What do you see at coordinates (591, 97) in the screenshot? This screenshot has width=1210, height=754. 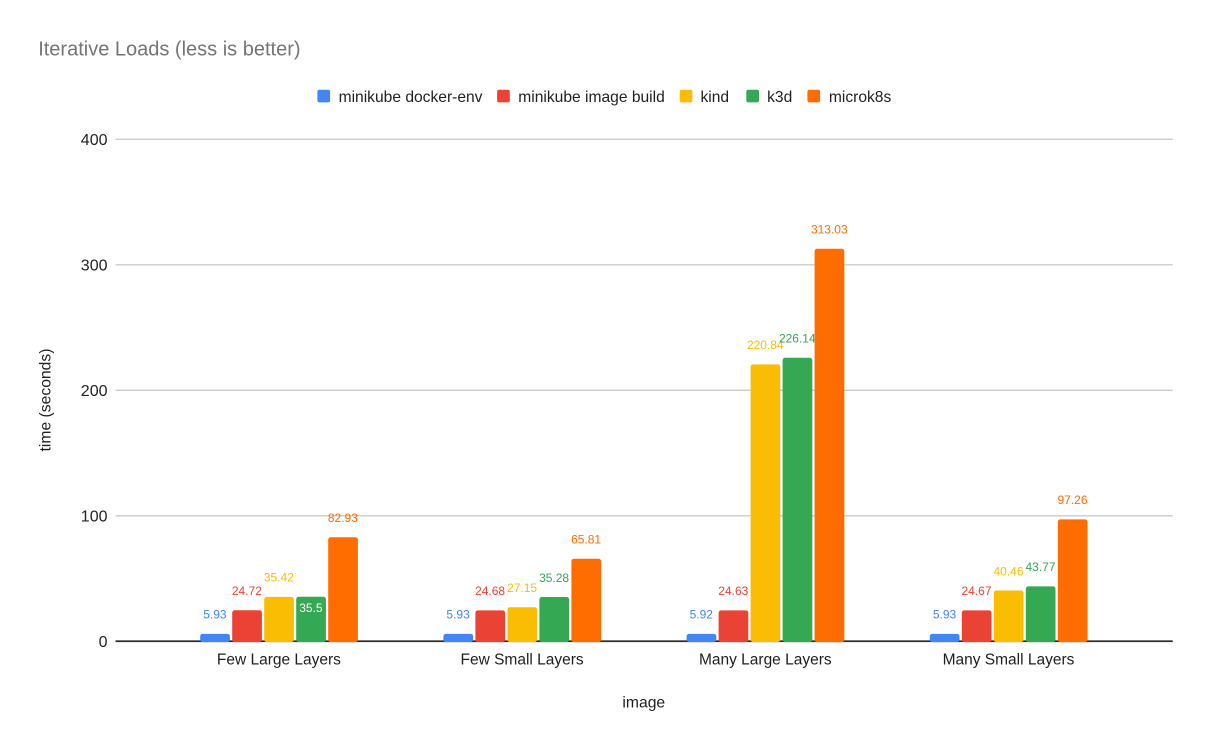 I see `svg-text: minikube image build` at bounding box center [591, 97].